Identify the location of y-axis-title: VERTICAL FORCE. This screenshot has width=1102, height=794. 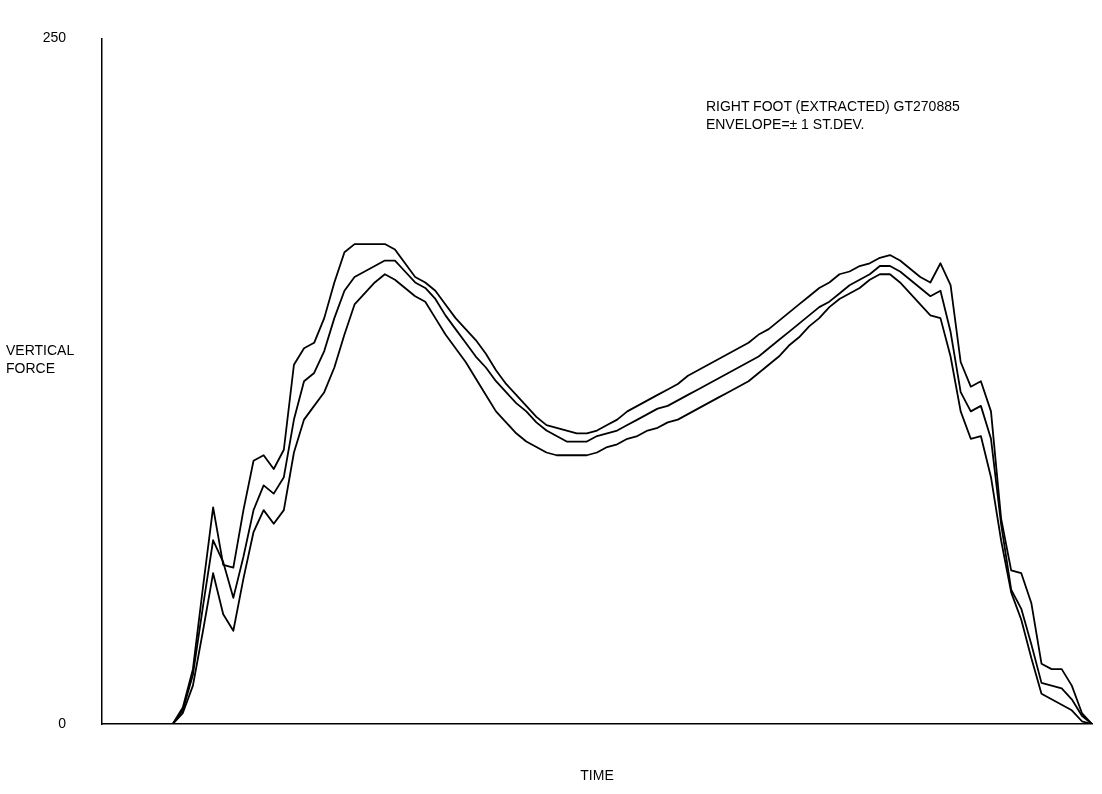
(40, 359).